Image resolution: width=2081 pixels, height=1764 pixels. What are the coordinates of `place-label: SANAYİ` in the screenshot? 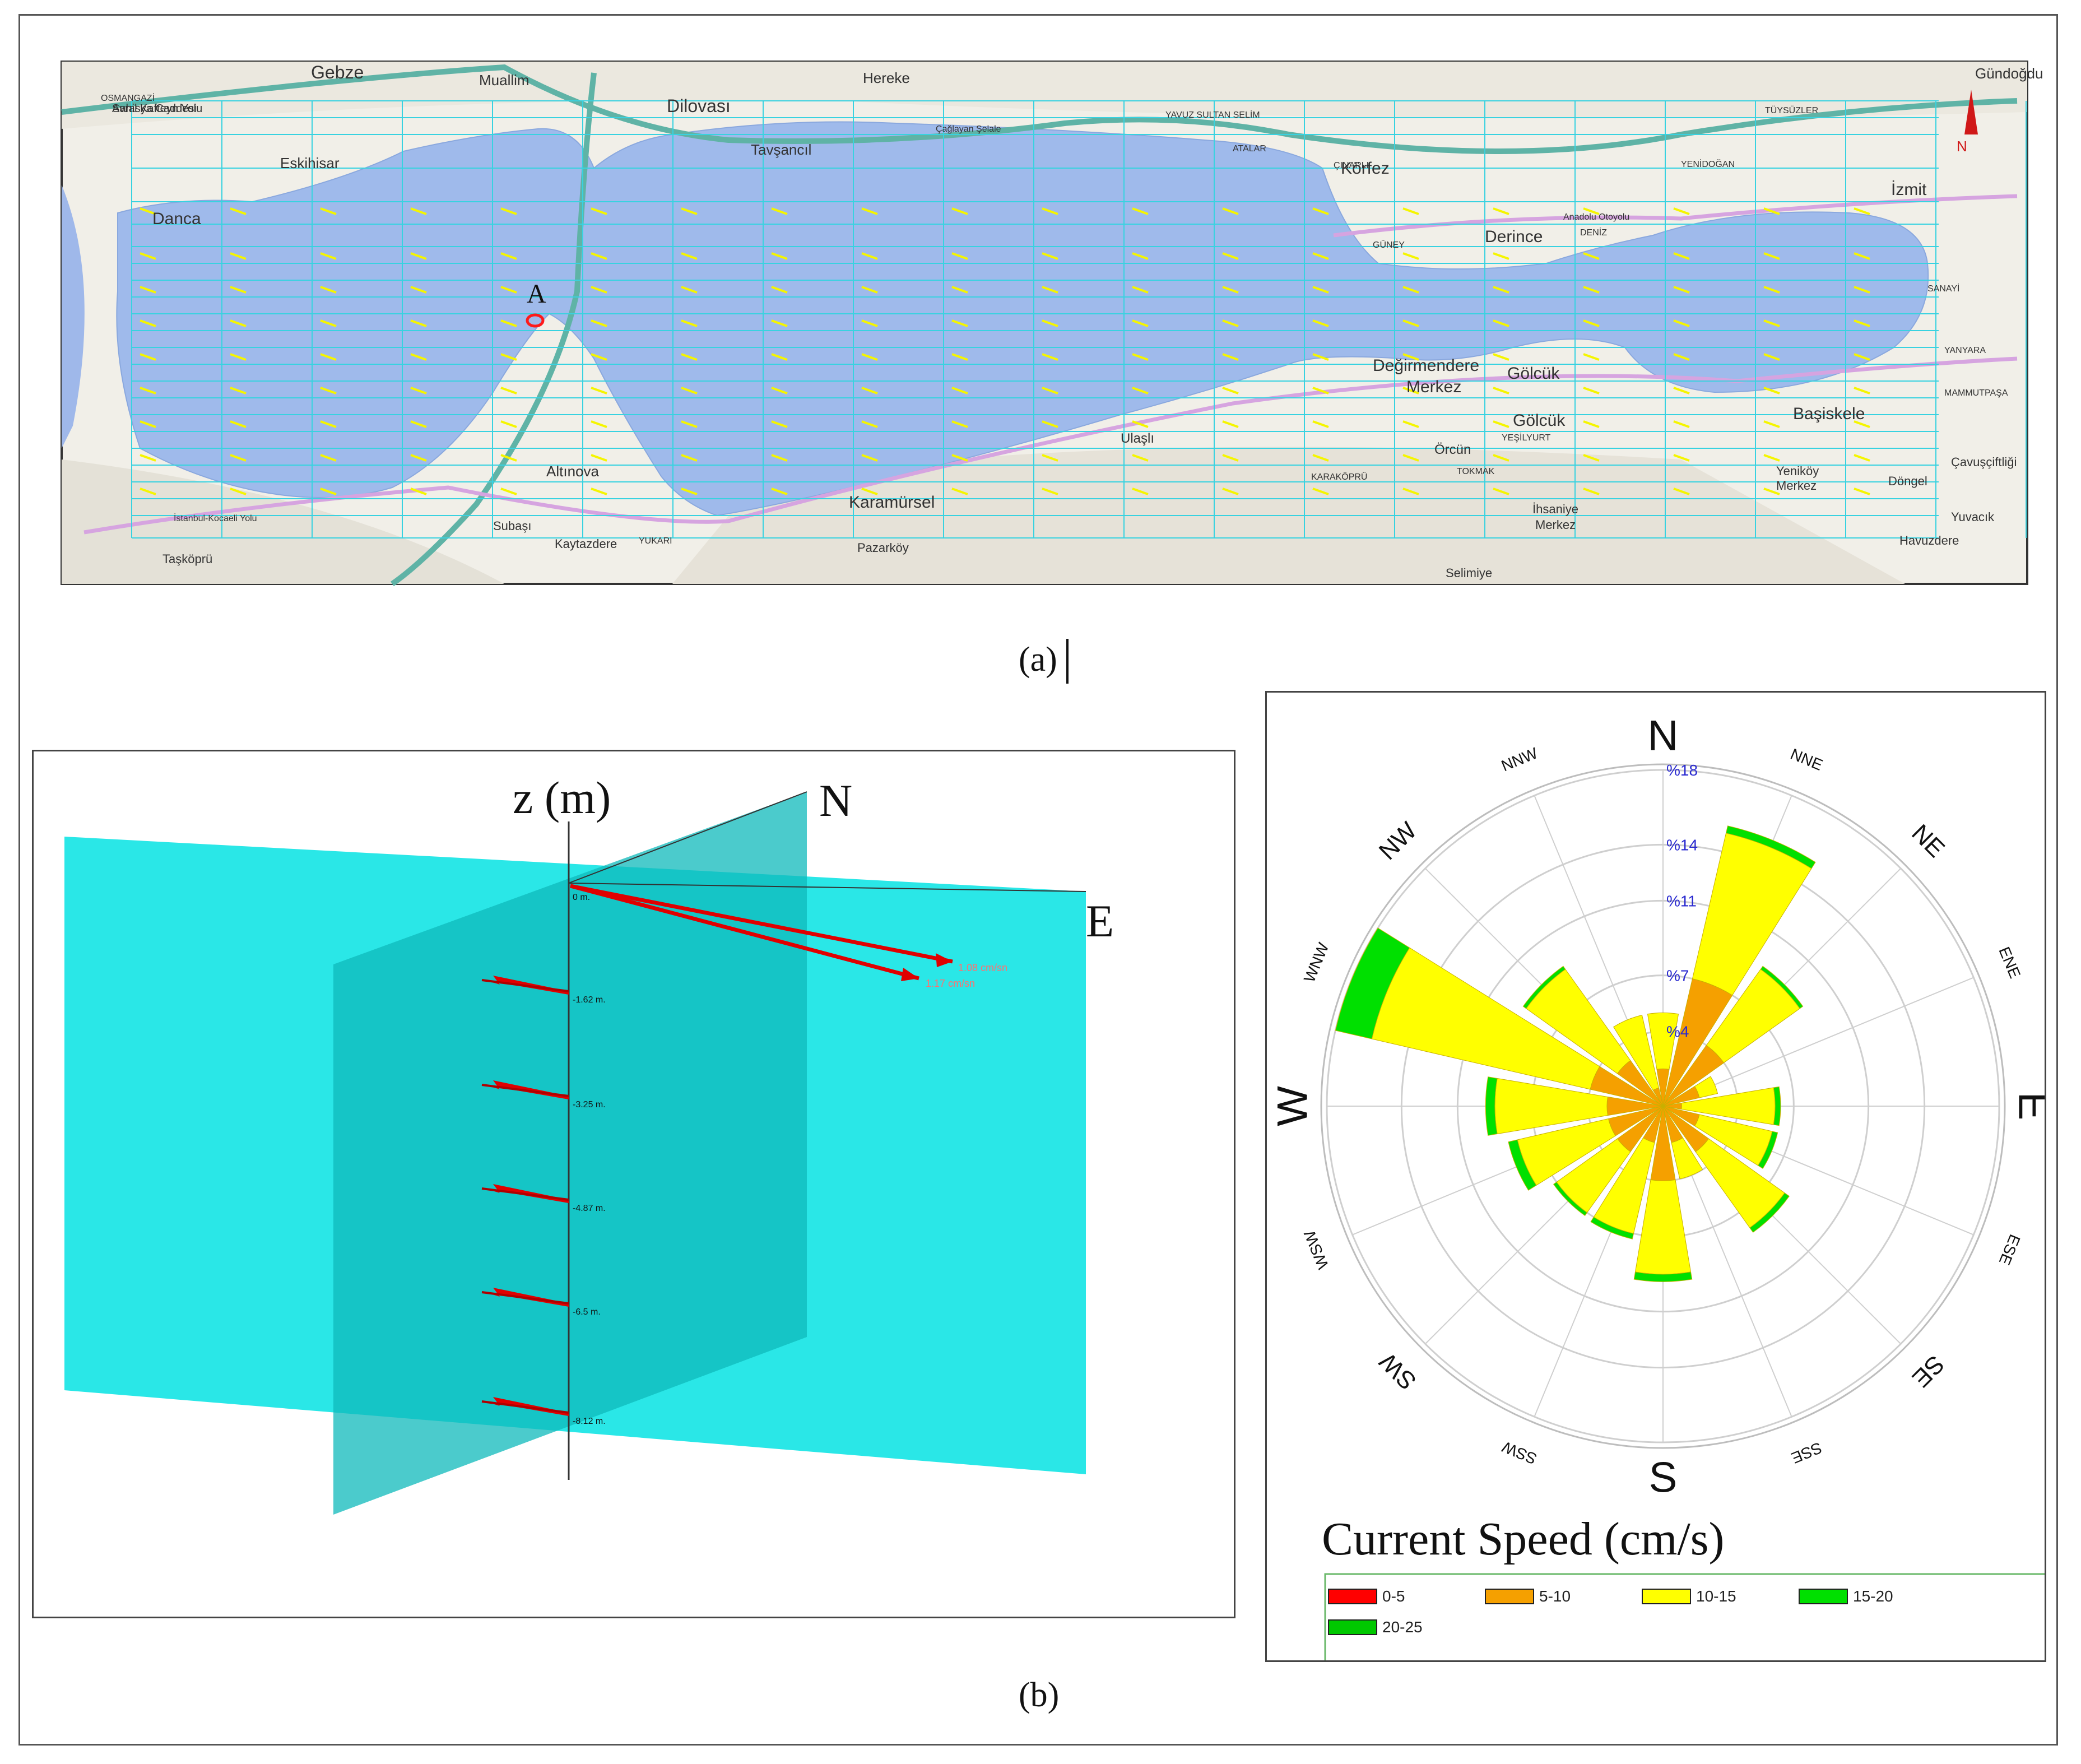 It's located at (1944, 288).